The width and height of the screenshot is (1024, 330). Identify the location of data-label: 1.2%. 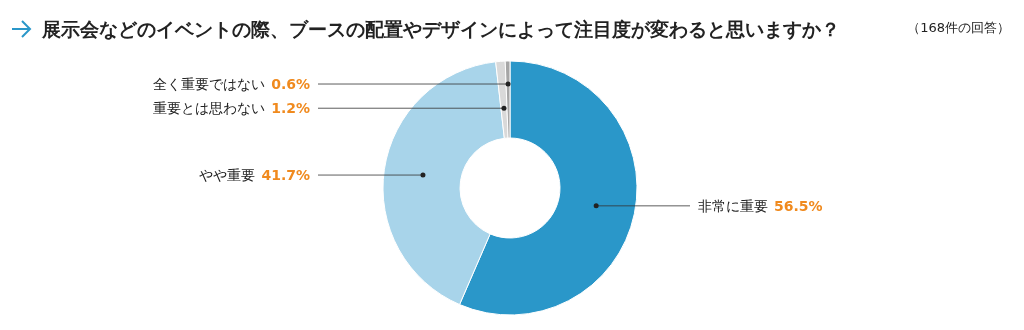
(290, 108).